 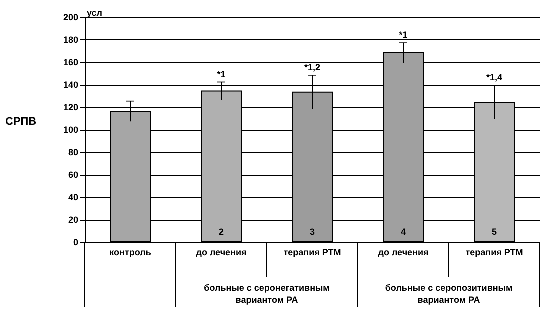 What do you see at coordinates (70, 107) in the screenshot?
I see `y-tick-label: 120` at bounding box center [70, 107].